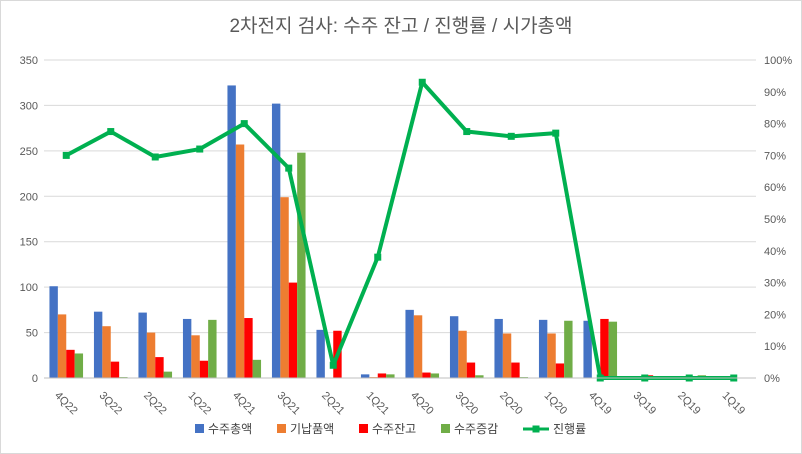 The width and height of the screenshot is (802, 454). I want to click on x-tick-label: 1Q22, so click(200, 404).